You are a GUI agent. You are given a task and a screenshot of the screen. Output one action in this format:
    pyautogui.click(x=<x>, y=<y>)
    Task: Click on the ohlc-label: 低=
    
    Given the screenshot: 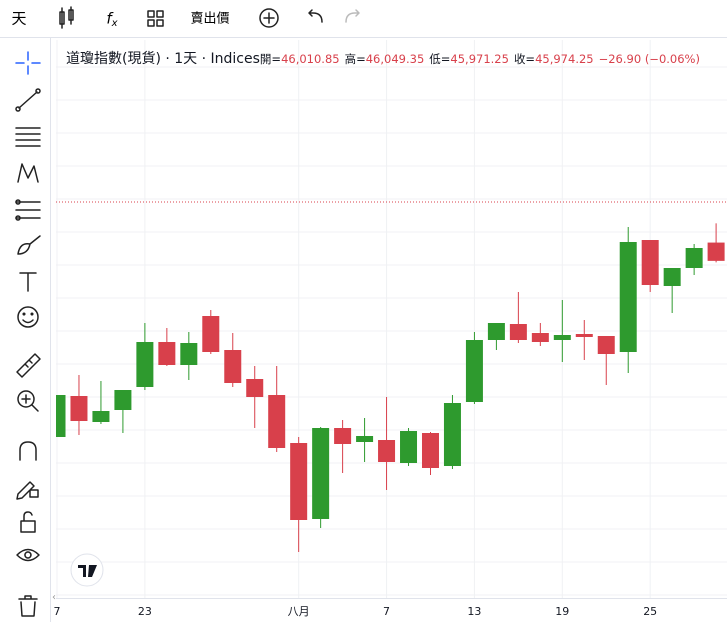 What is the action you would take?
    pyautogui.click(x=439, y=59)
    